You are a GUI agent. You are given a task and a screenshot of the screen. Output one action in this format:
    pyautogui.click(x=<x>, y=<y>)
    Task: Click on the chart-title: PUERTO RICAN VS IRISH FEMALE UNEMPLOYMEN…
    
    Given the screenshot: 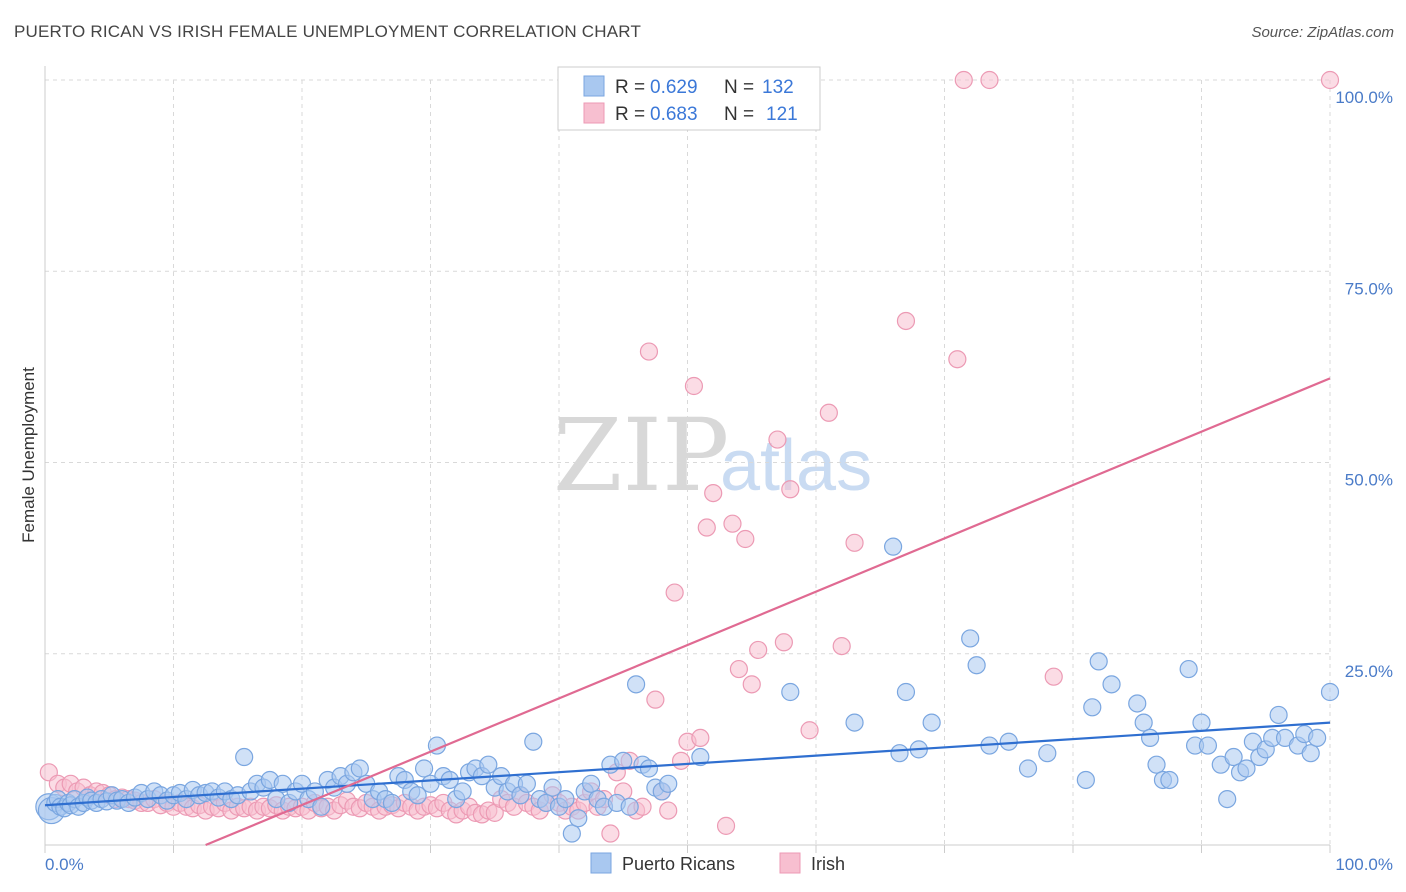 What is the action you would take?
    pyautogui.click(x=328, y=31)
    